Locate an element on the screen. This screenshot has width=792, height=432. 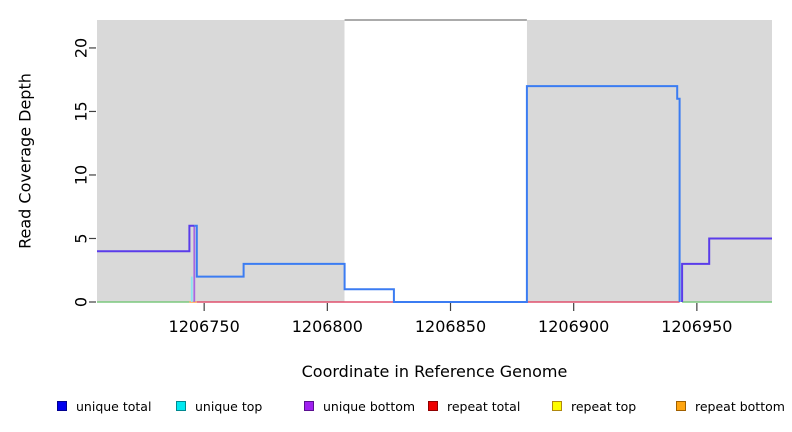
legend-label: unique total is located at coordinates (114, 406).